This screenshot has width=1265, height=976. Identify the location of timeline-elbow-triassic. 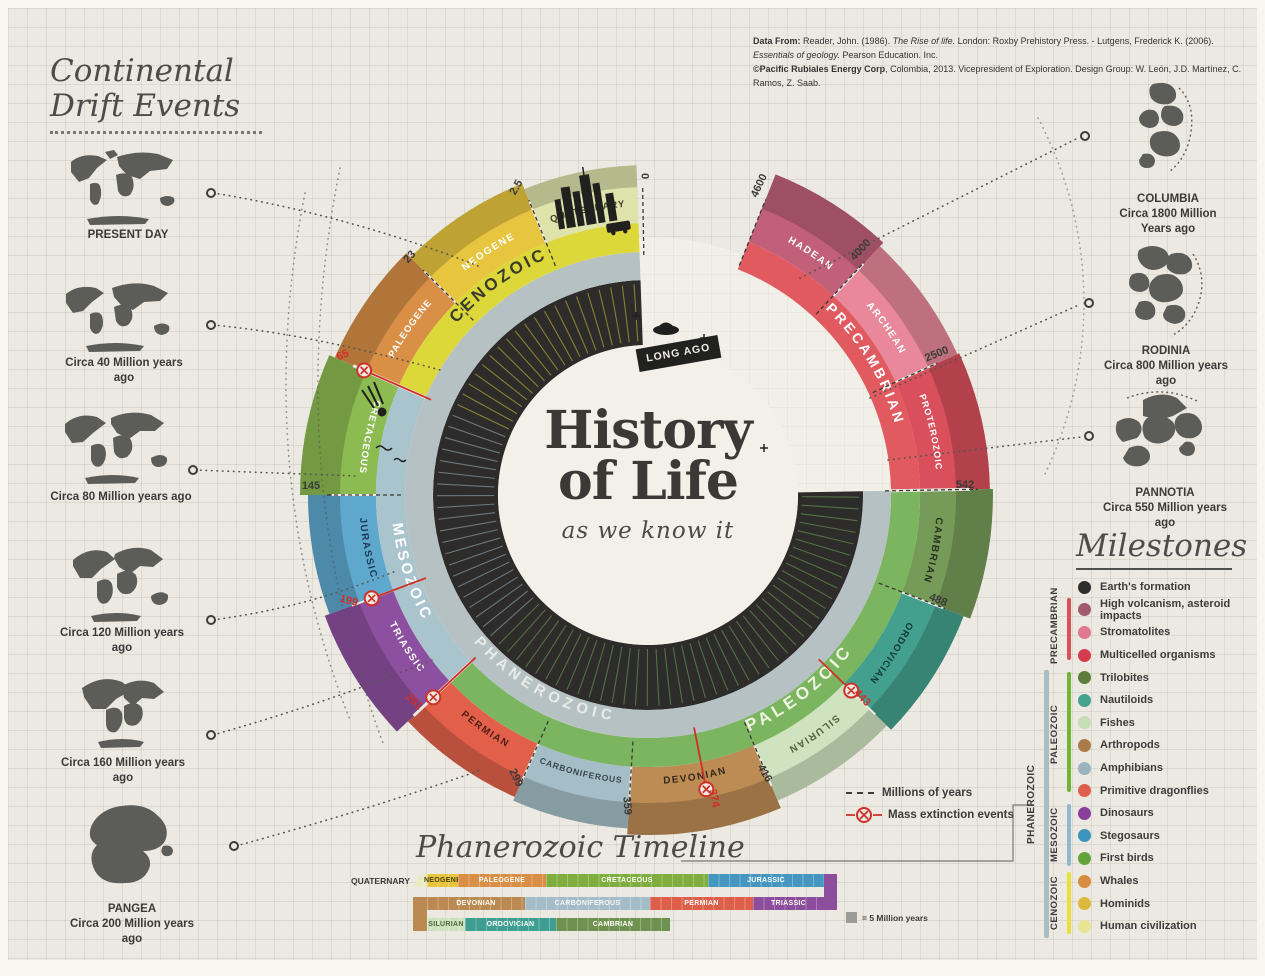
(830, 892).